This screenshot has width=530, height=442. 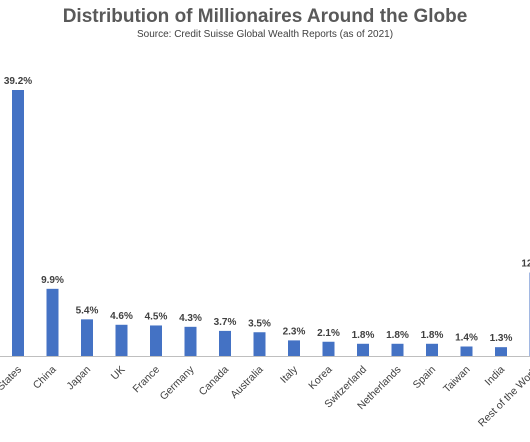 I want to click on data-label: 2.3%, so click(x=294, y=331).